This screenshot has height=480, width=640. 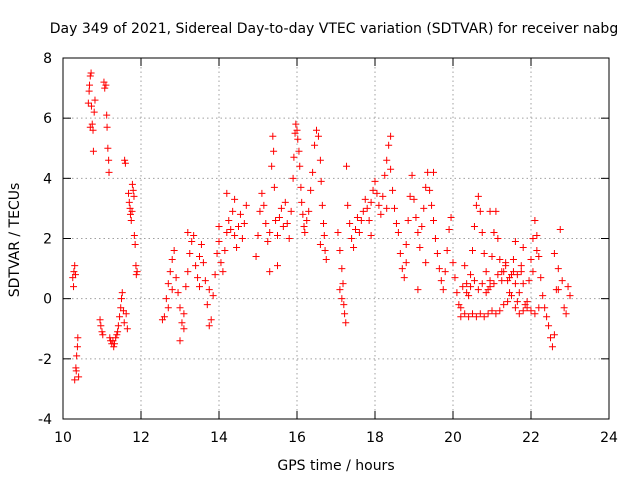 What do you see at coordinates (531, 438) in the screenshot?
I see `x-tick-label: 22` at bounding box center [531, 438].